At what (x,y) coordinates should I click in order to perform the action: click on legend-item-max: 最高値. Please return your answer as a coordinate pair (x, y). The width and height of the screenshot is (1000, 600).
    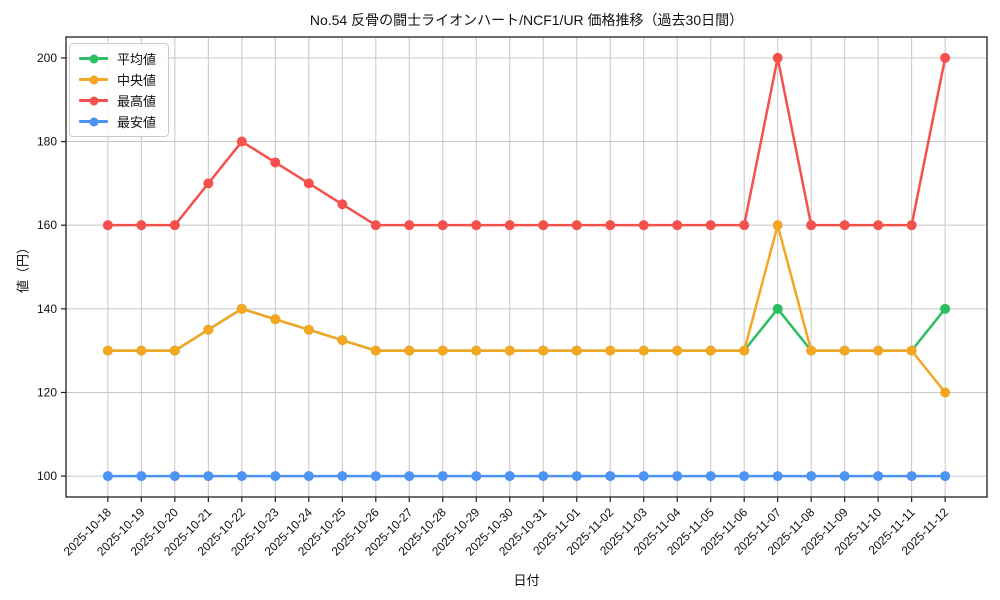
    Looking at the image, I should click on (117, 100).